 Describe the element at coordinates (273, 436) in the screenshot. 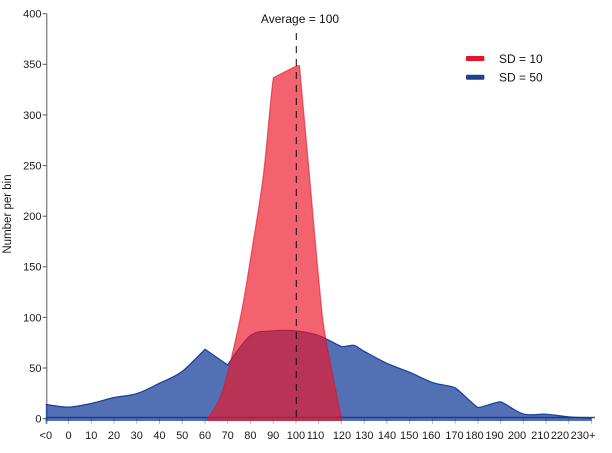

I see `svg-text: 90` at that location.